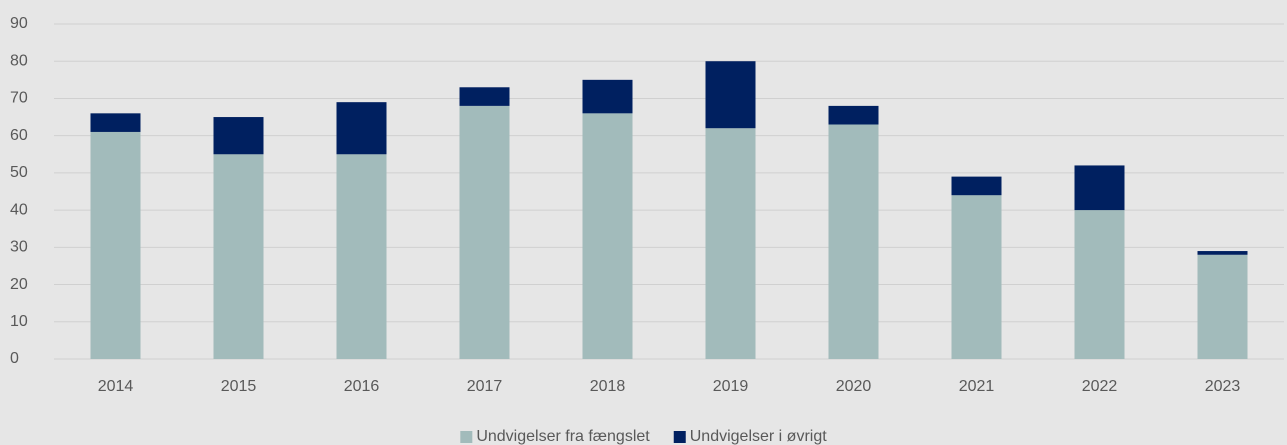 This screenshot has height=445, width=1287. I want to click on y-tick-label: 0, so click(14, 358).